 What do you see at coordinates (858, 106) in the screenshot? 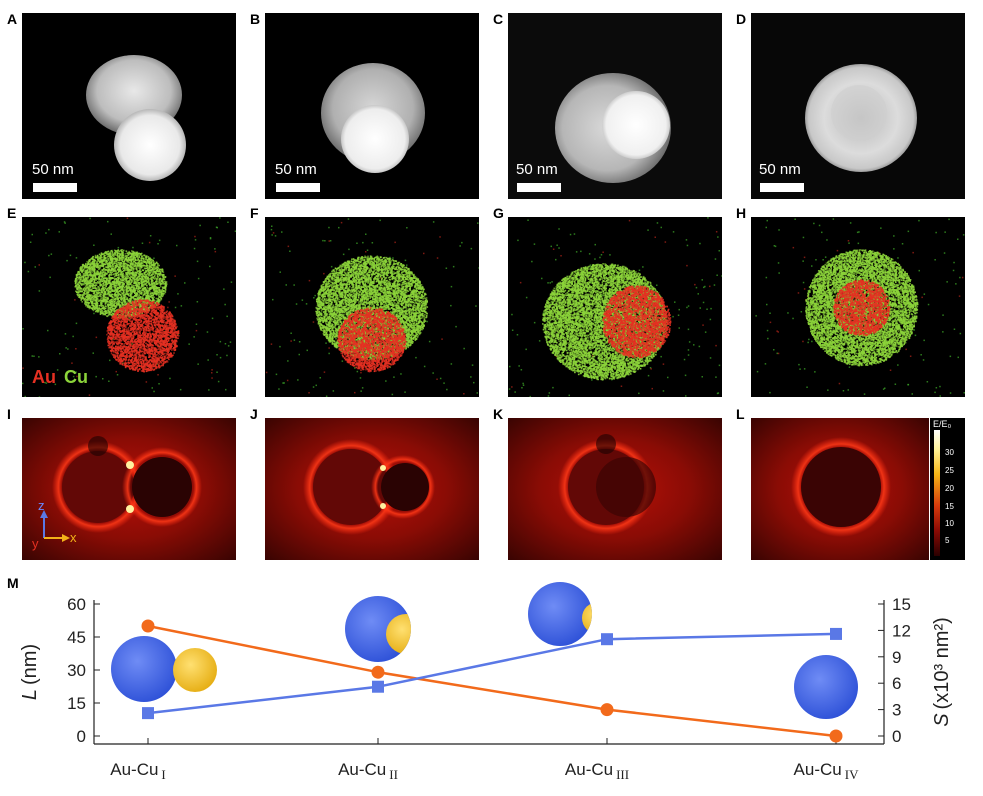
I see `stem-image-d: 50 nm` at bounding box center [858, 106].